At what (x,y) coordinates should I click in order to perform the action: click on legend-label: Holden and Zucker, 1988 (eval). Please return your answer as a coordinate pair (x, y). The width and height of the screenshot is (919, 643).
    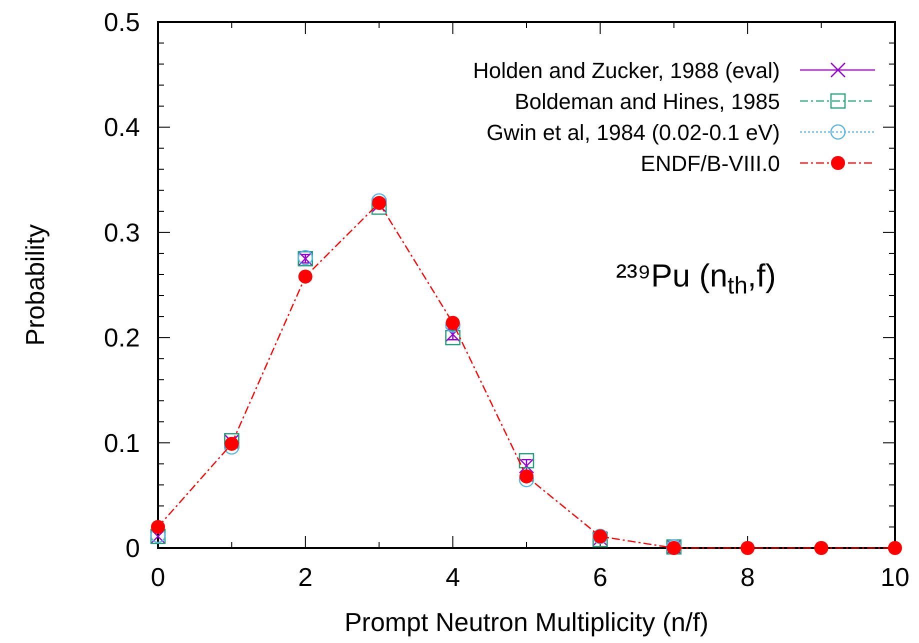
    Looking at the image, I should click on (626, 70).